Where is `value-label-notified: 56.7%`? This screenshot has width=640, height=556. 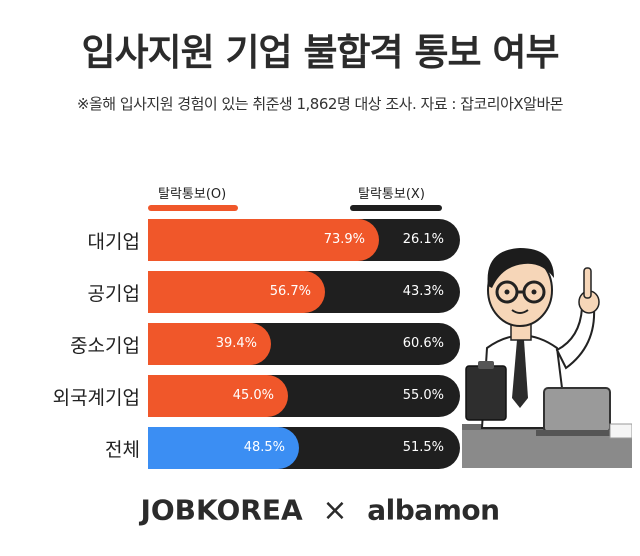 value-label-notified: 56.7% is located at coordinates (290, 291).